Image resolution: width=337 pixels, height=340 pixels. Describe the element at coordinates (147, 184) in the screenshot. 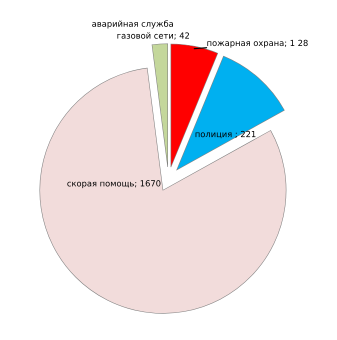

I see `data-label: ; 1670` at that location.